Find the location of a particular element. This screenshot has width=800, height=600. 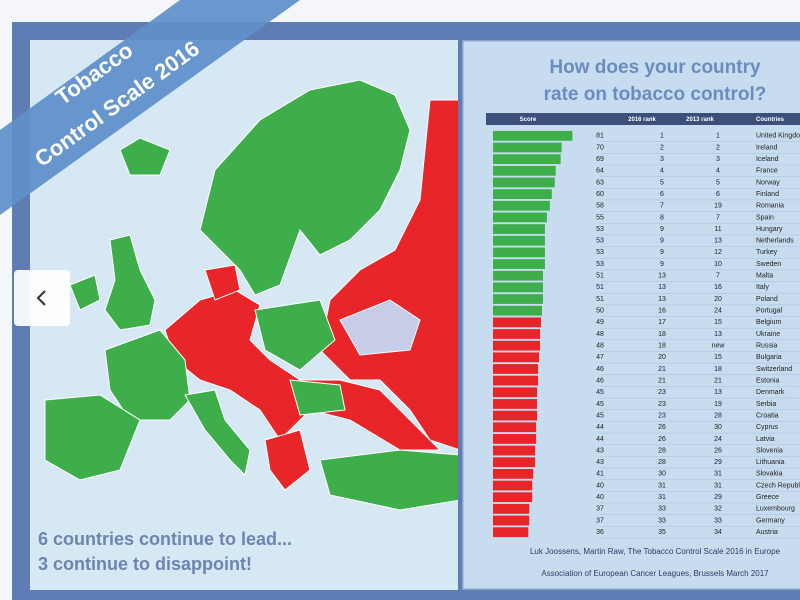

banner-band is located at coordinates (150, 107).